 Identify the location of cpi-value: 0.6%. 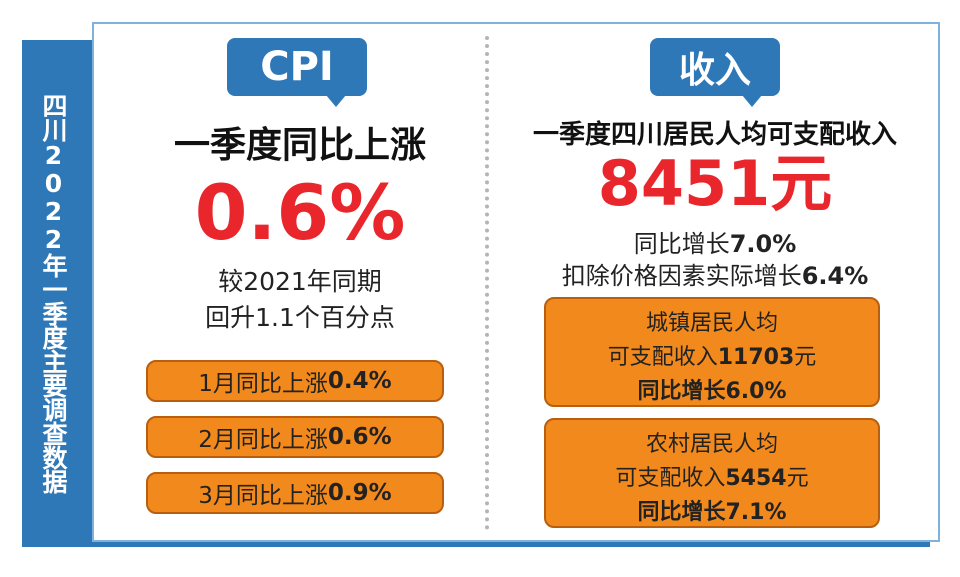
(300, 212).